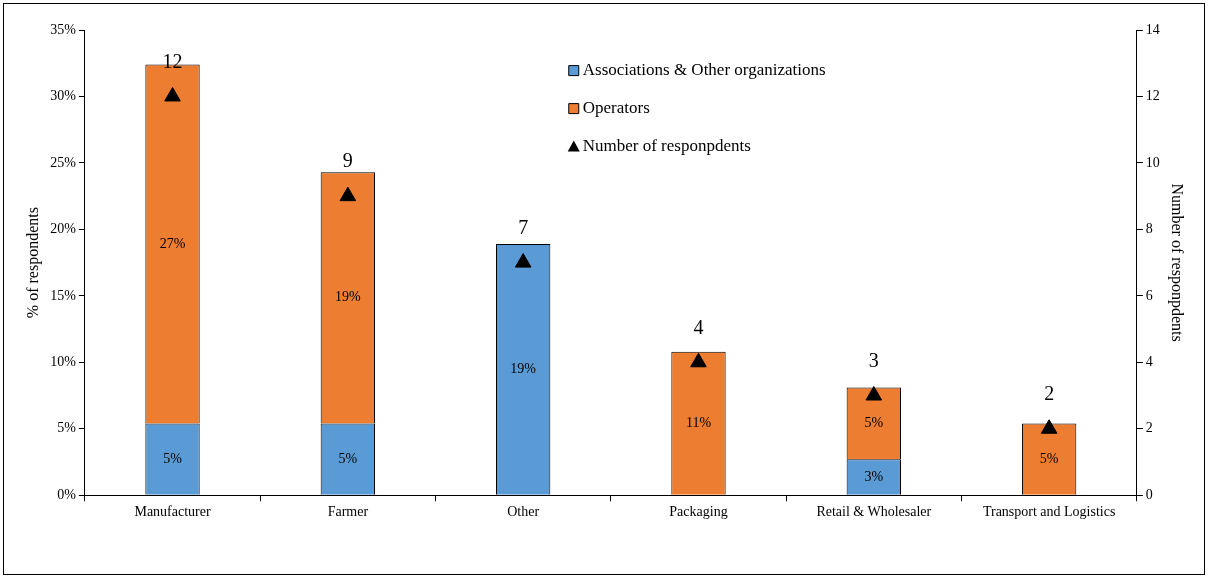 The height and width of the screenshot is (579, 1210). What do you see at coordinates (1149, 361) in the screenshot?
I see `y2-tick-label: 4` at bounding box center [1149, 361].